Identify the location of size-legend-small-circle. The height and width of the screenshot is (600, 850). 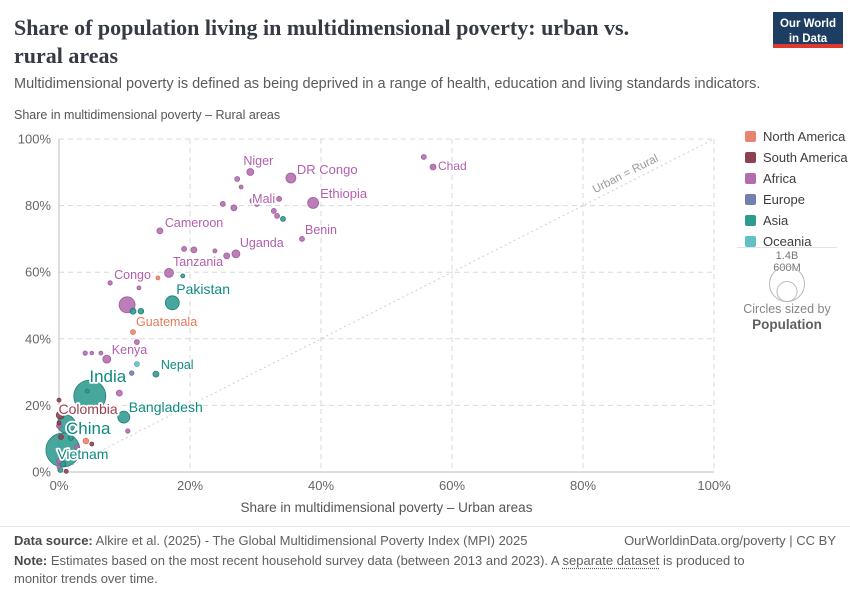
(787, 291).